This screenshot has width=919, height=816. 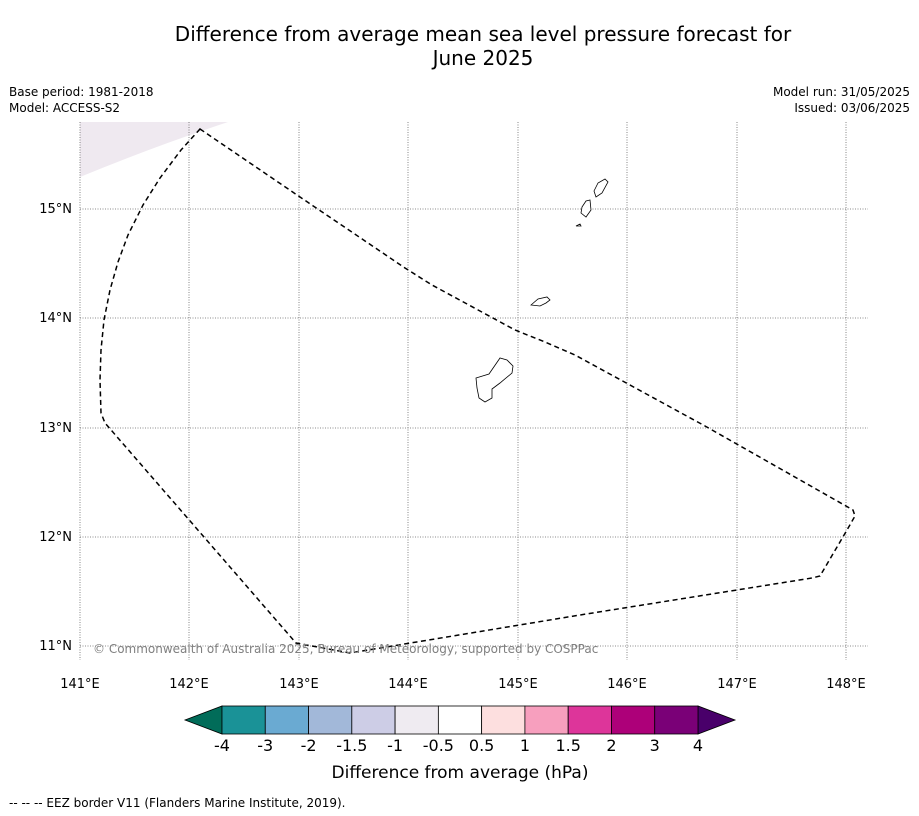 I want to click on model-name: Model: ACCESS-S2, so click(x=65, y=108).